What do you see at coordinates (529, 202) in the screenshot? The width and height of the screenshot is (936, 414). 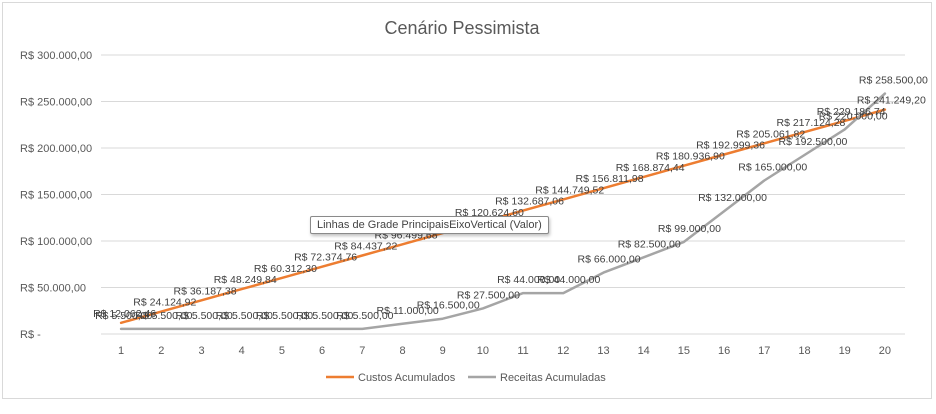 I see `data-label: R$ 132.687,06` at bounding box center [529, 202].